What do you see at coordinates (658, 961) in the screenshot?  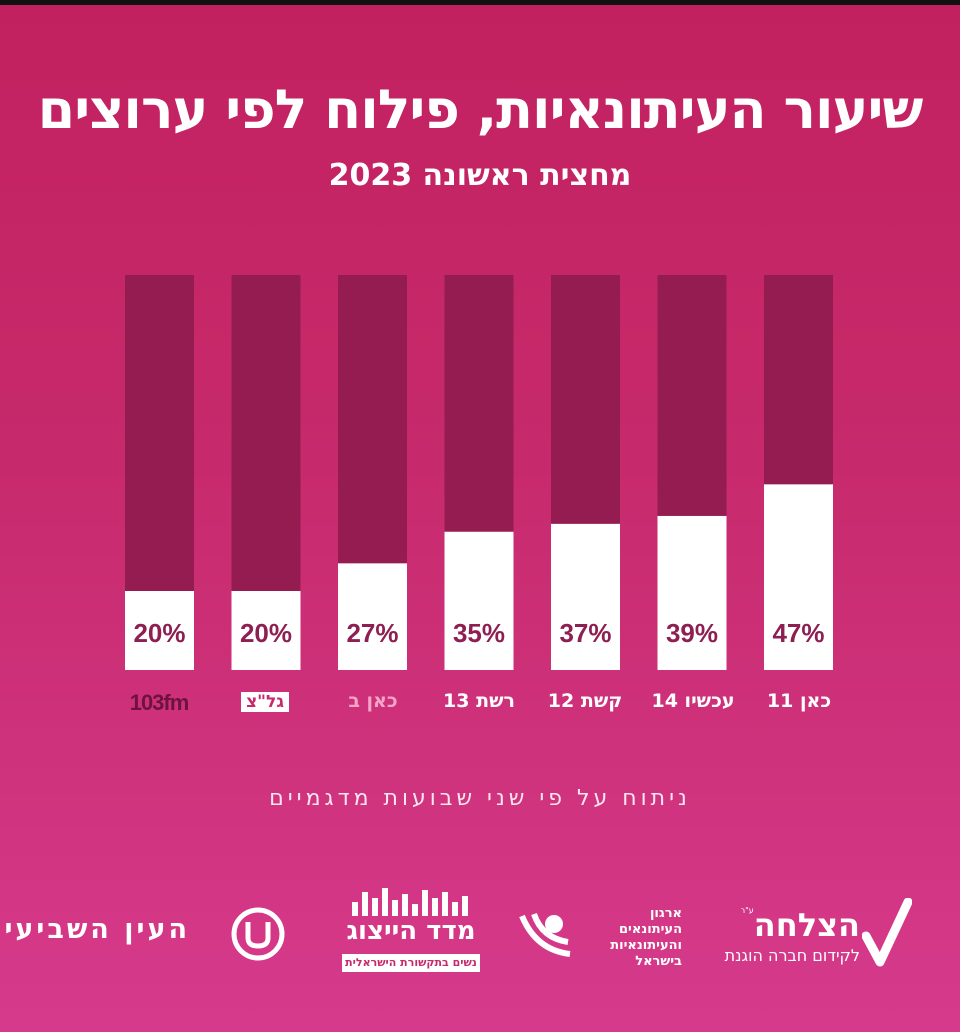 I see `union-line-4: בישראל` at bounding box center [658, 961].